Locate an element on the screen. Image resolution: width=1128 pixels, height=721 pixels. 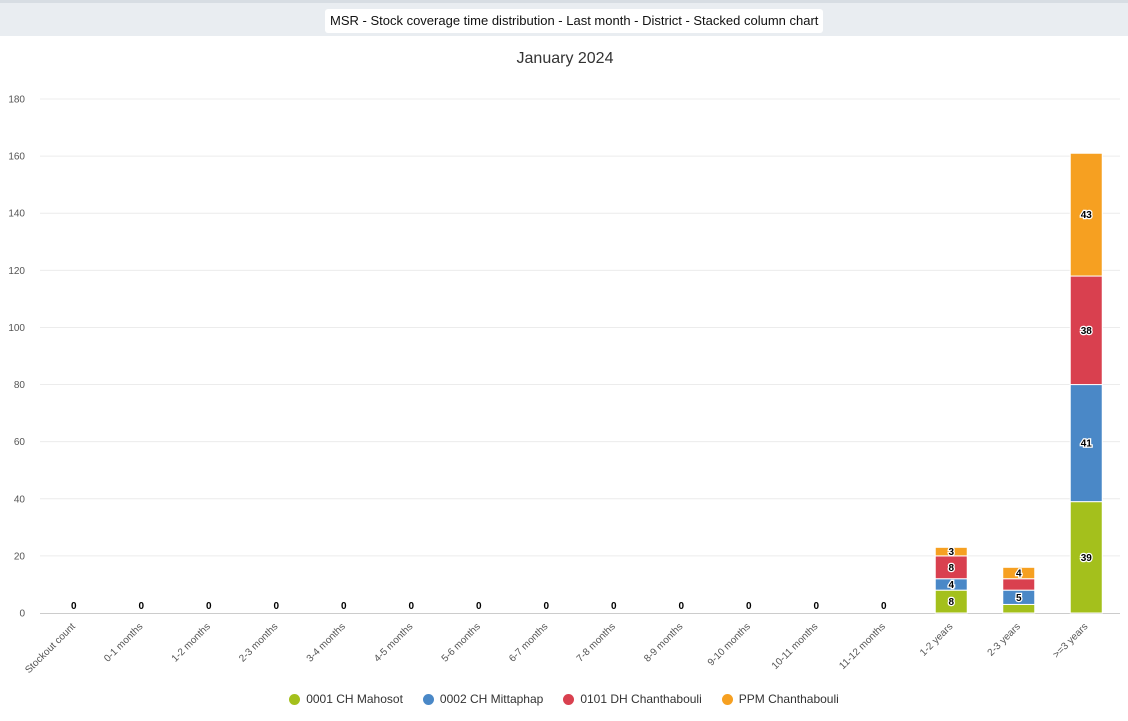
legend-label: 0002 CH Mittaphap is located at coordinates (491, 699).